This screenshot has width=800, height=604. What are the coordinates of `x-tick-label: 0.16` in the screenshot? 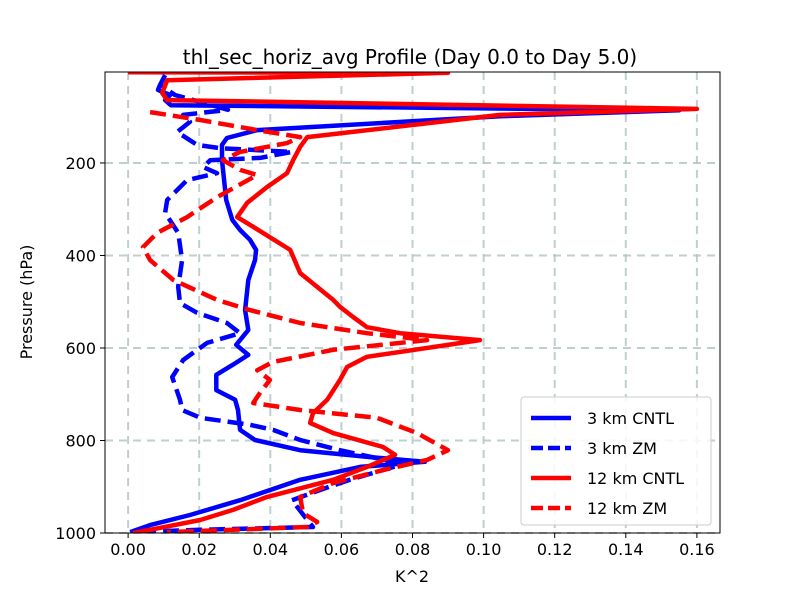 It's located at (697, 549).